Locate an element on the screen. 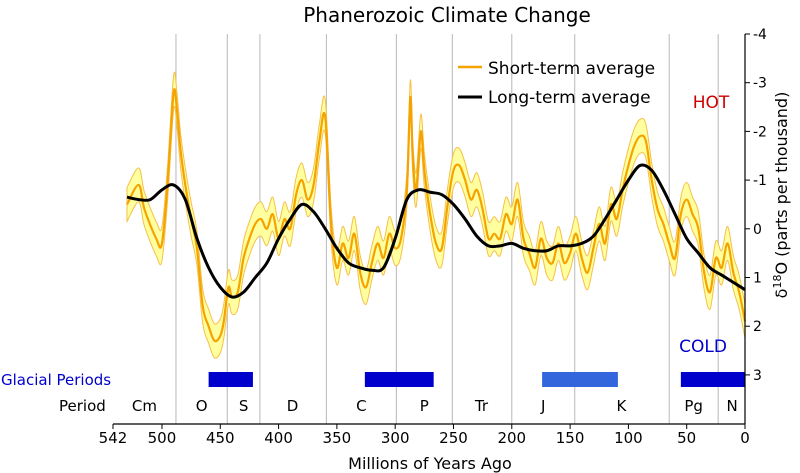 Image resolution: width=800 pixels, height=473 pixels. x-tick-label-450: 450 is located at coordinates (220, 438).